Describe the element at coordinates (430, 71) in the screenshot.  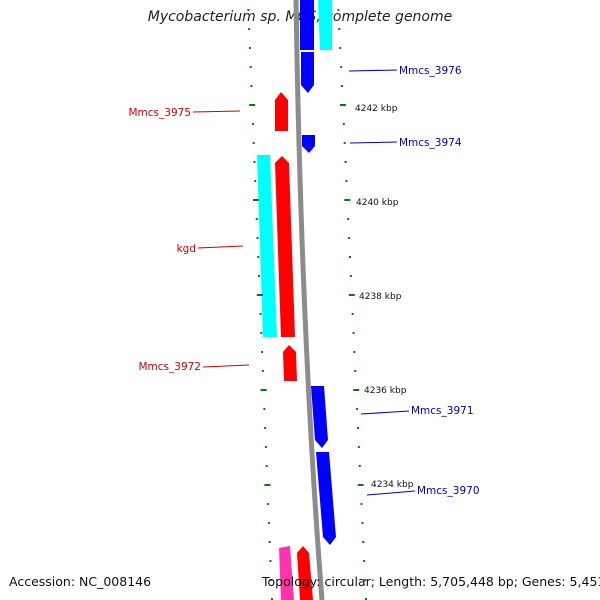
I see `gene-label-mmcs-3976: Mmcs_3976` at that location.